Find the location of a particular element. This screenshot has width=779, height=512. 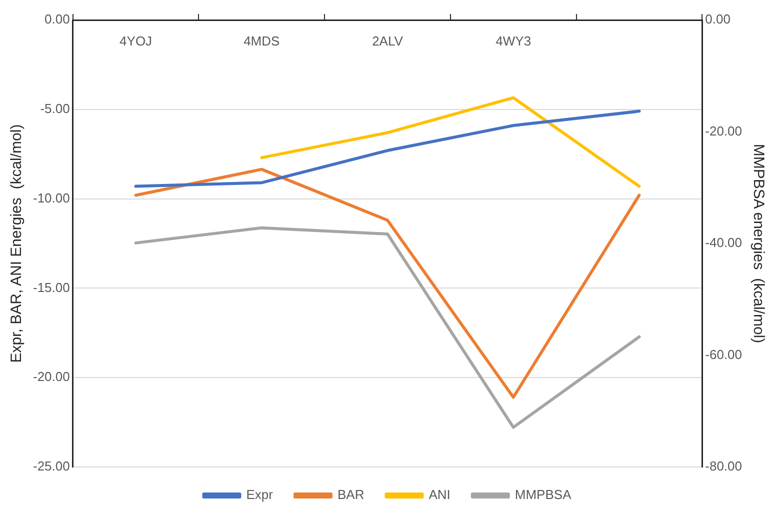

y2-tick-label: -20.00 is located at coordinates (723, 130).